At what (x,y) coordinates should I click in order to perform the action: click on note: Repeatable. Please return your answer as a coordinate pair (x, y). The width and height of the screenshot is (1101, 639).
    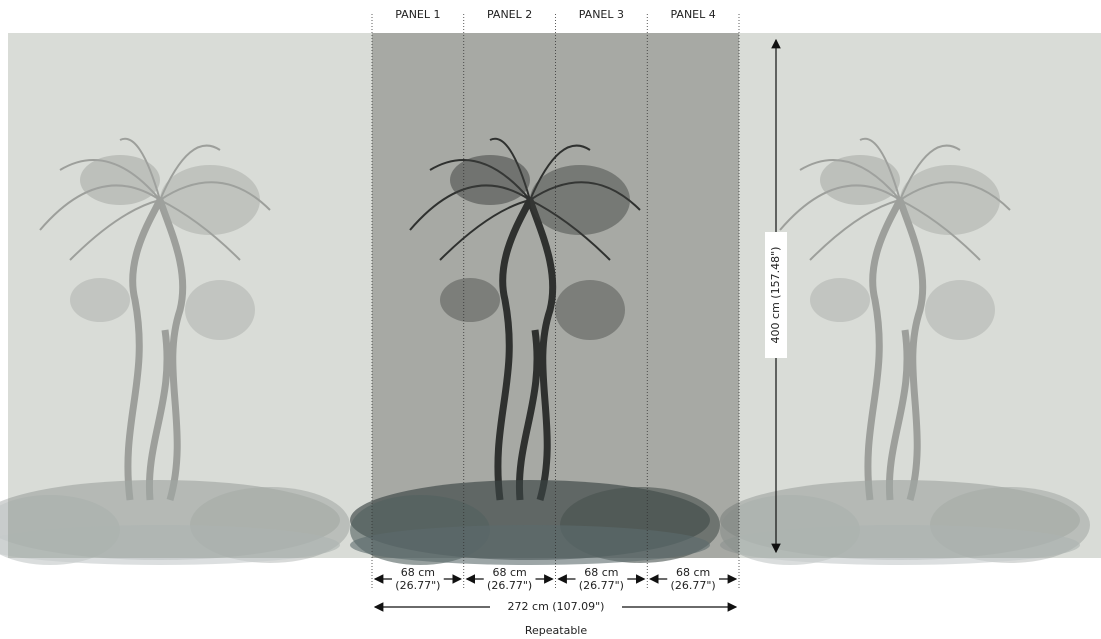
    Looking at the image, I should click on (556, 630).